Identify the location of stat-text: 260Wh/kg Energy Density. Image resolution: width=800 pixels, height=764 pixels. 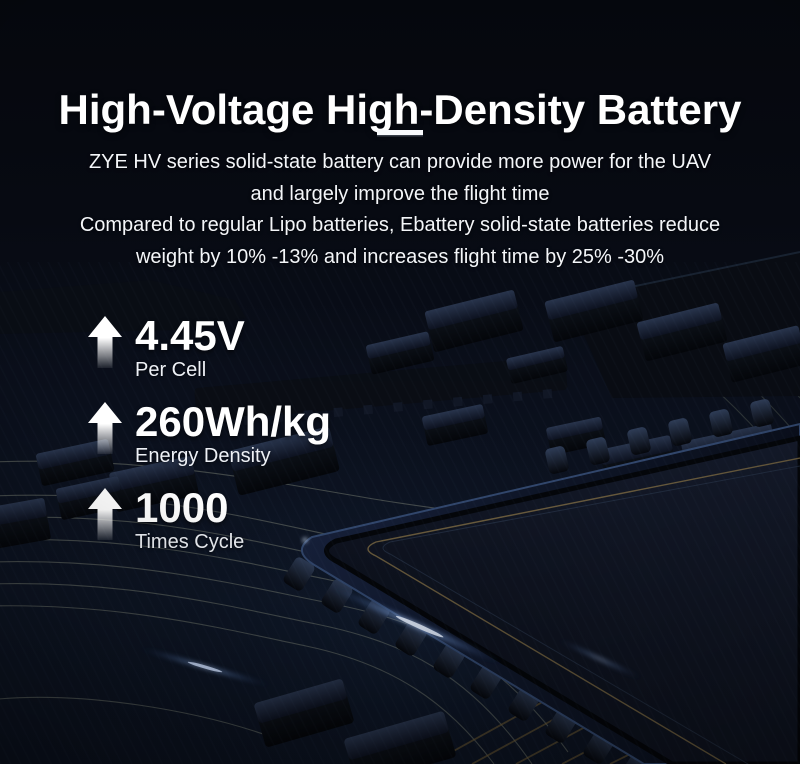
(233, 433).